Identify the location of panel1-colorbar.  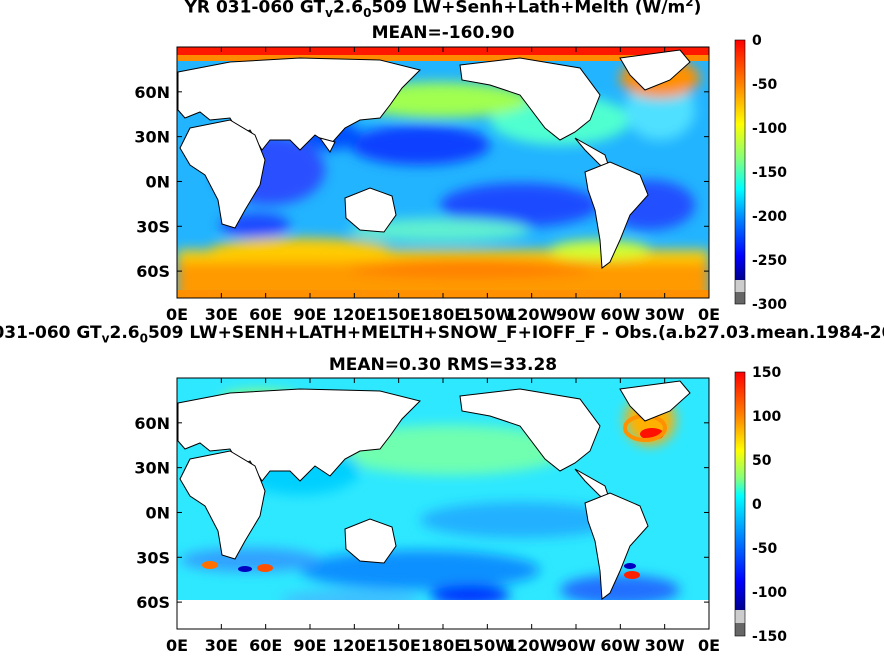
(740, 160).